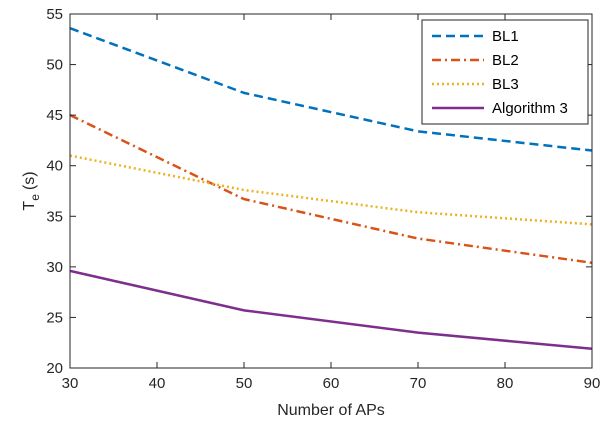 This screenshot has width=608, height=422. I want to click on y-axis-label-unit: (s), so click(29, 180).